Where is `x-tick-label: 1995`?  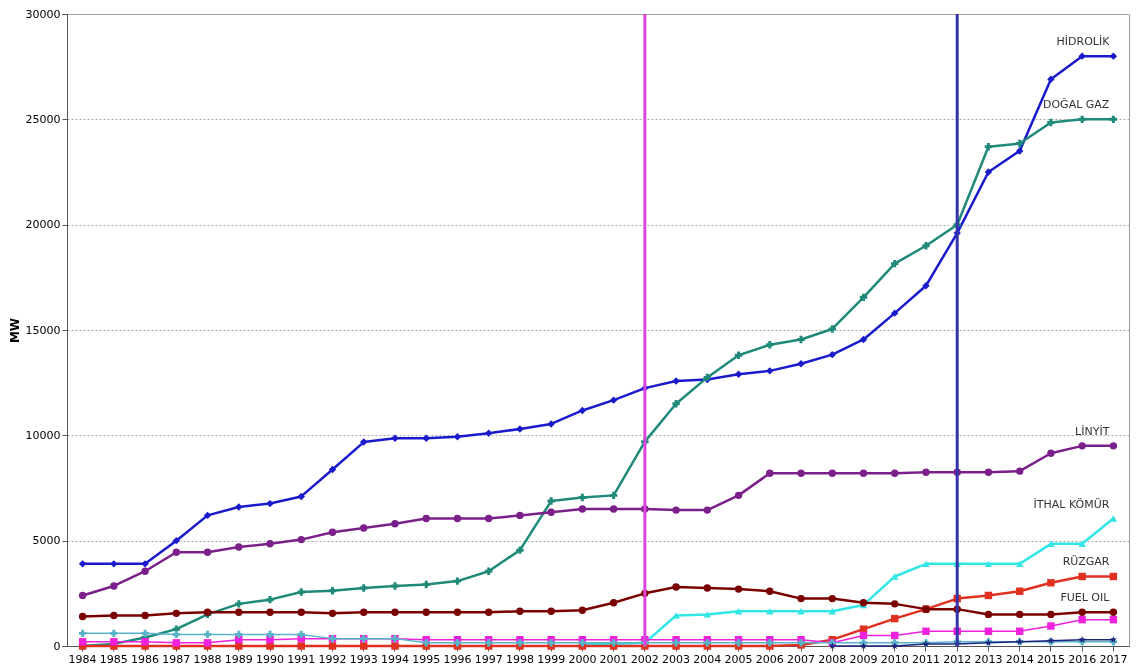 x-tick-label: 1995 is located at coordinates (426, 659).